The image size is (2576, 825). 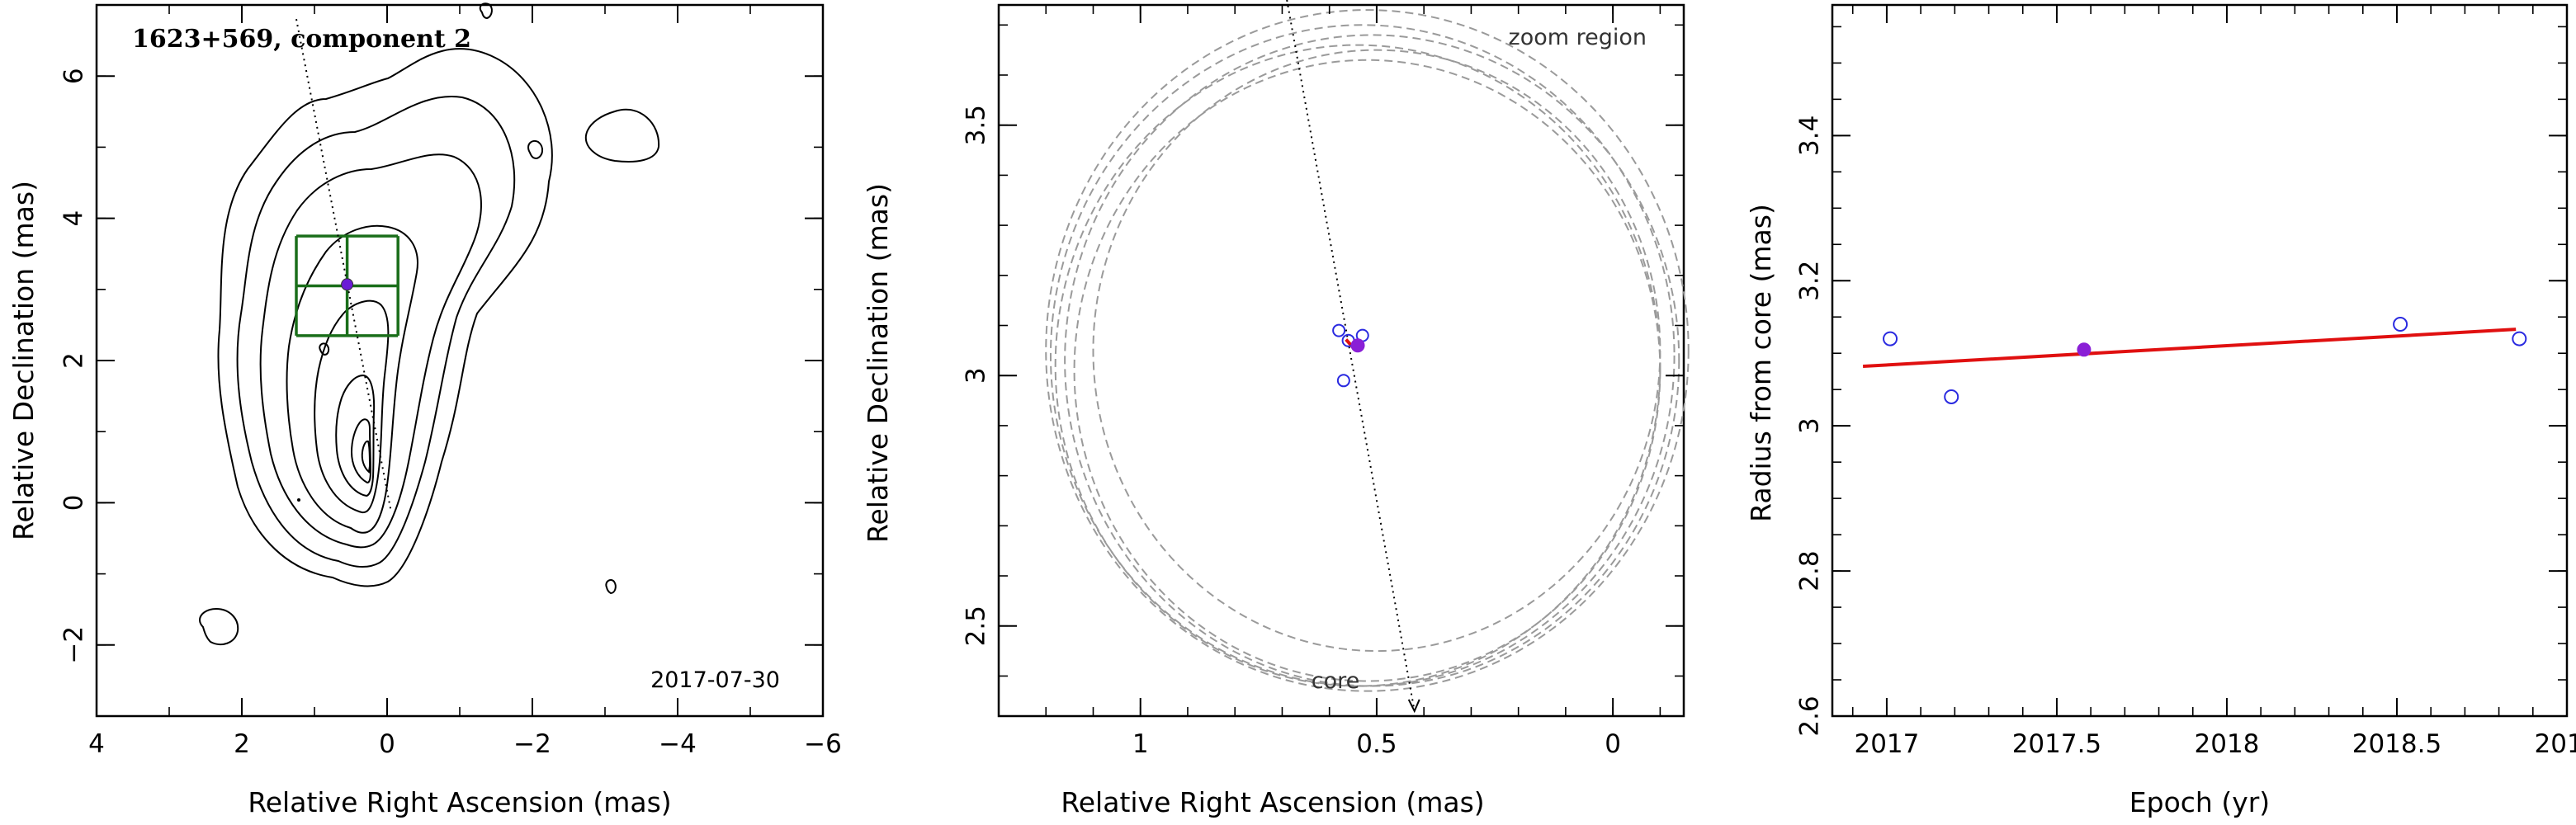 What do you see at coordinates (1578, 37) in the screenshot?
I see `zoom-region-label: zoom region` at bounding box center [1578, 37].